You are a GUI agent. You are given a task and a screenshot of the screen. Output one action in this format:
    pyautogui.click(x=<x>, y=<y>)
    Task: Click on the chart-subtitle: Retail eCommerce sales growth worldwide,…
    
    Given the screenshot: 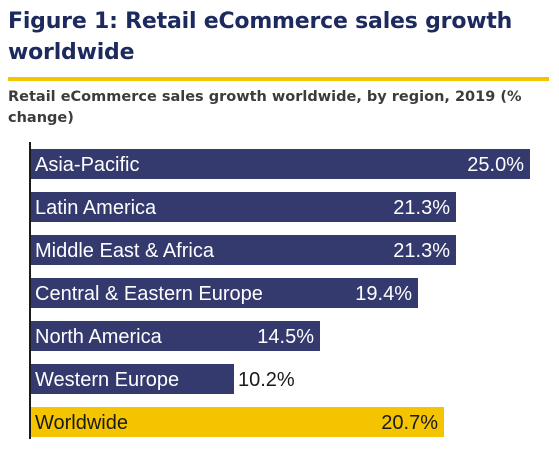 What is the action you would take?
    pyautogui.click(x=265, y=107)
    